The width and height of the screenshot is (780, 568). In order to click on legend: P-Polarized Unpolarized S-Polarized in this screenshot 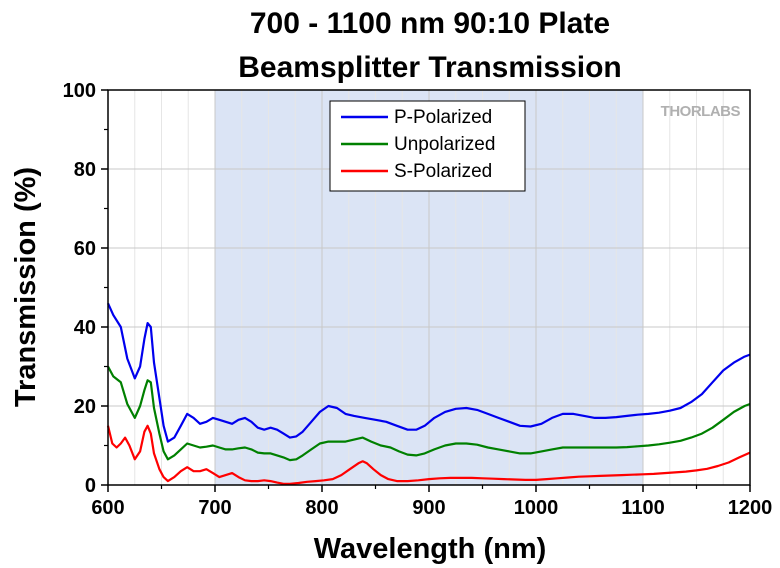, I will do `click(427, 146)`.